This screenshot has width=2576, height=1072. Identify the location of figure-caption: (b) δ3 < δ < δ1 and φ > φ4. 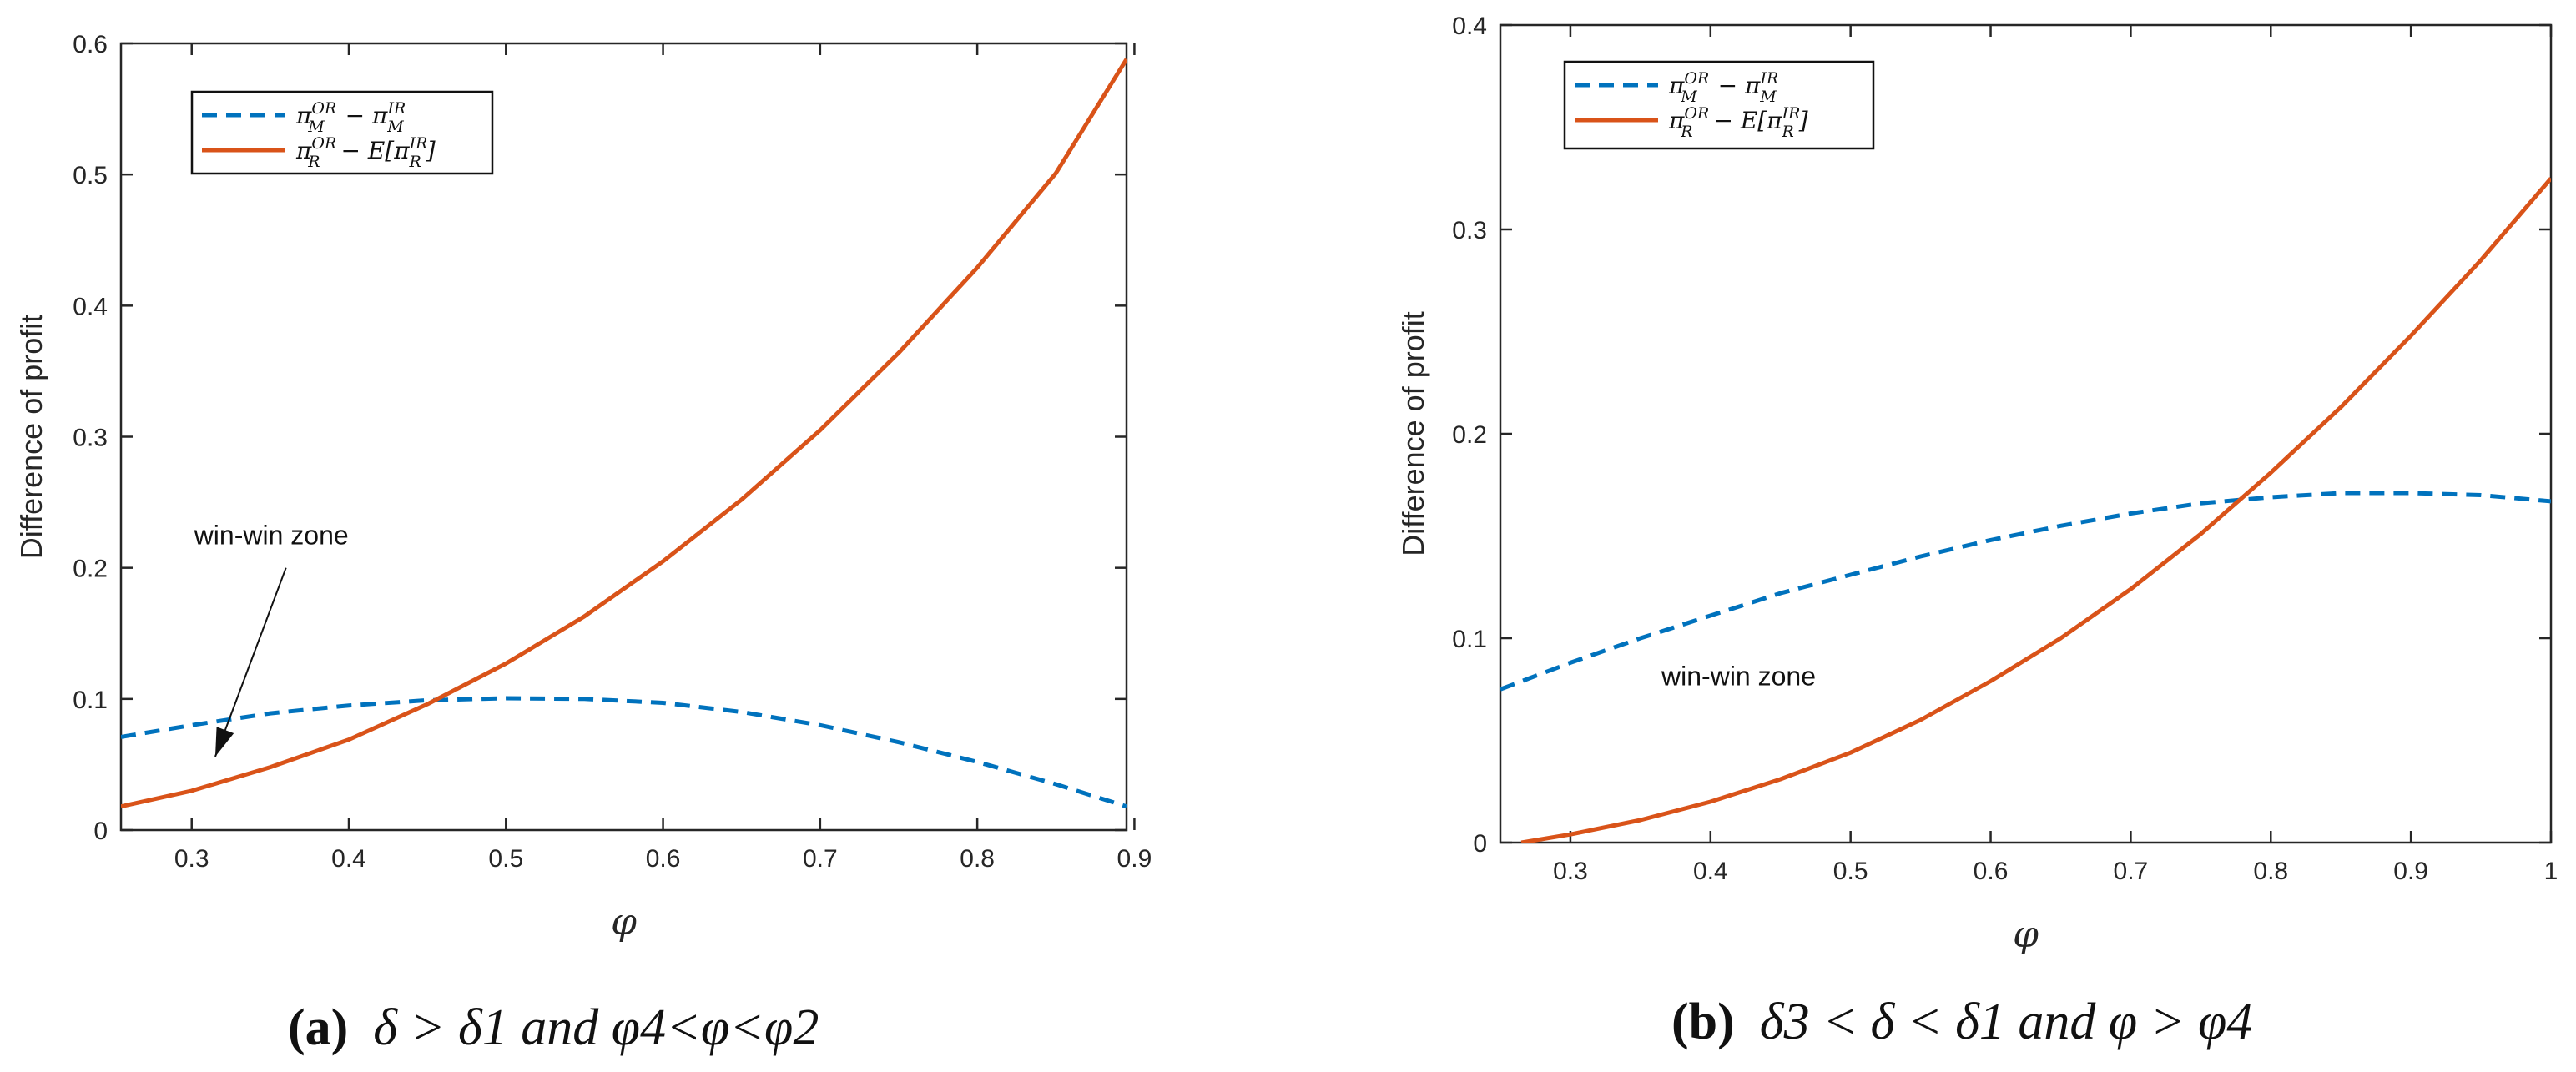
(1961, 1022).